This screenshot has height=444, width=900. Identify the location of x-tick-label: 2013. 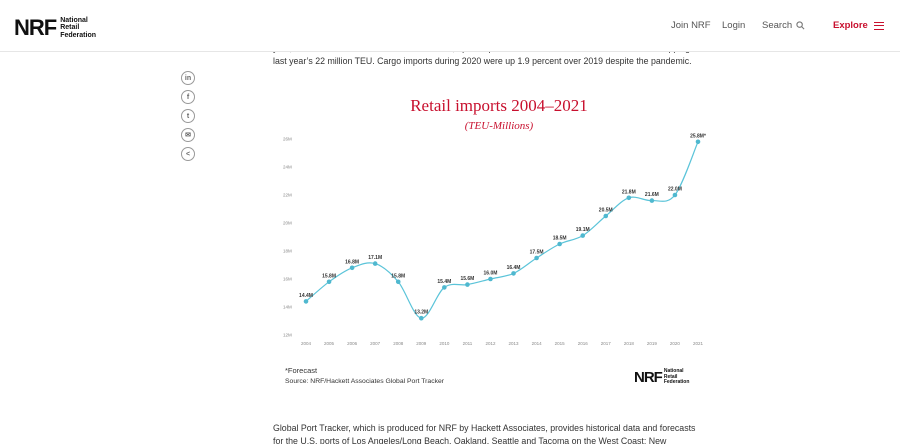
(514, 343).